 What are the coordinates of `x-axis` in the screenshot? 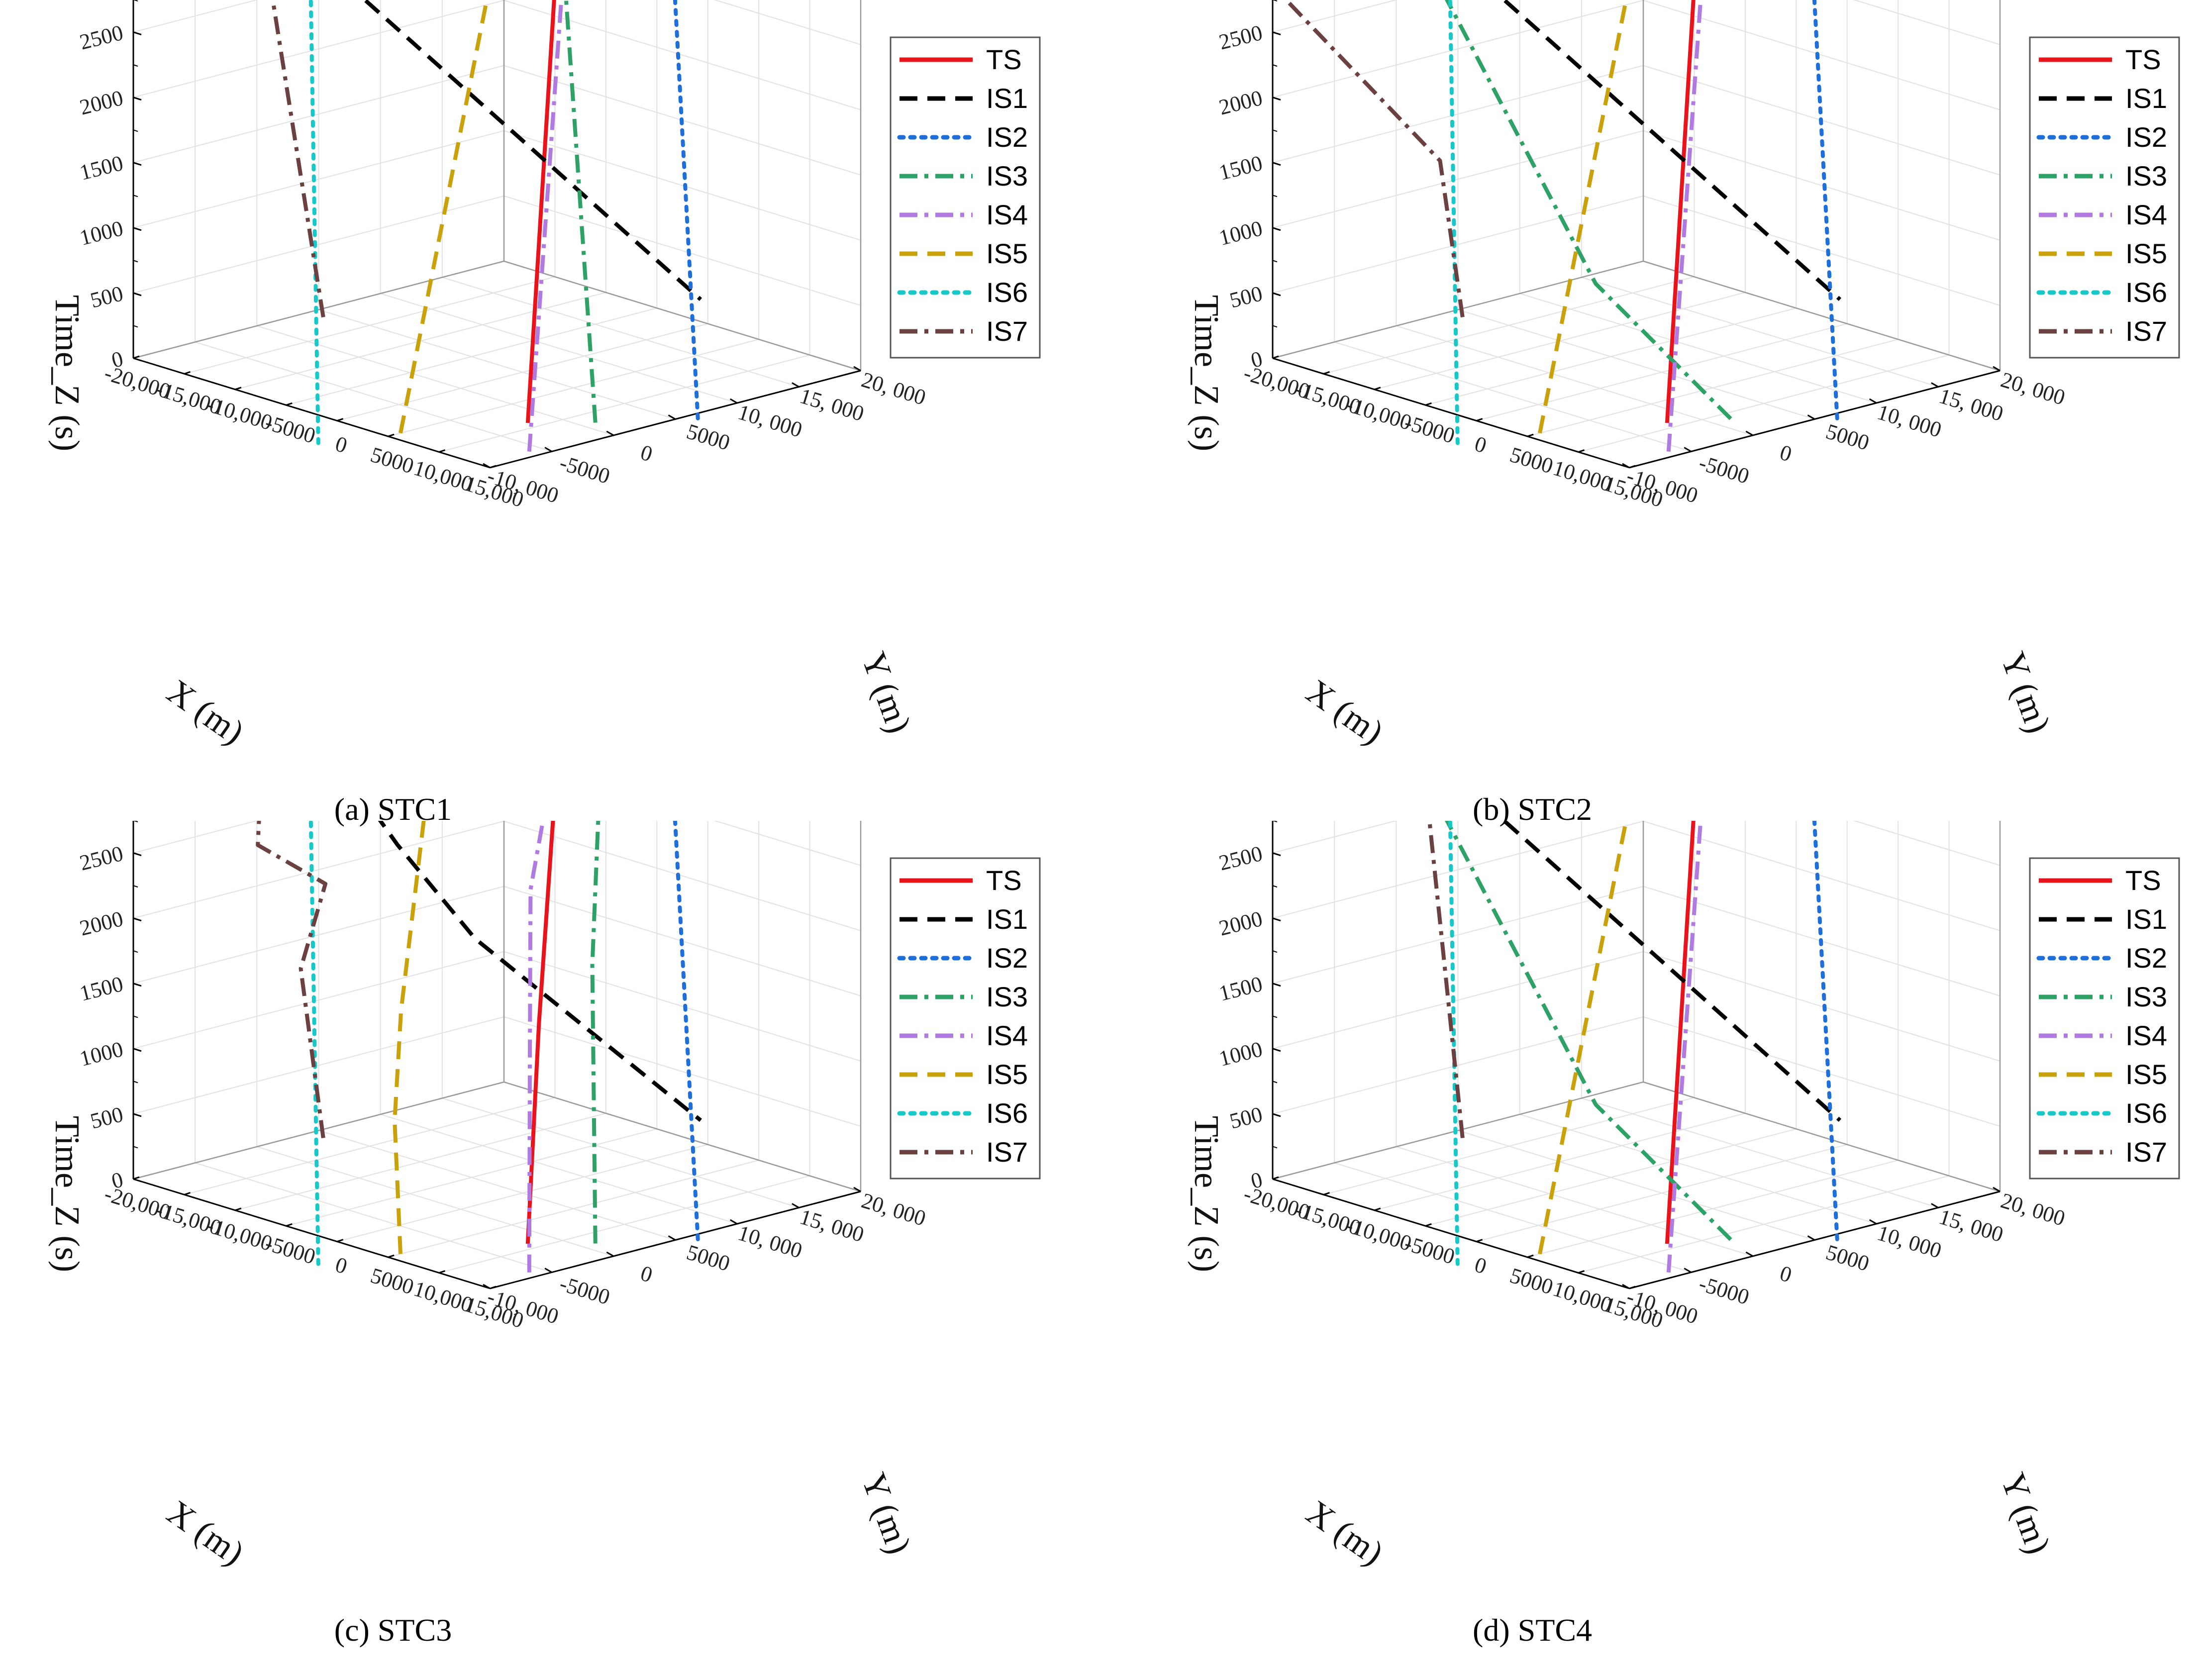 It's located at (312, 413).